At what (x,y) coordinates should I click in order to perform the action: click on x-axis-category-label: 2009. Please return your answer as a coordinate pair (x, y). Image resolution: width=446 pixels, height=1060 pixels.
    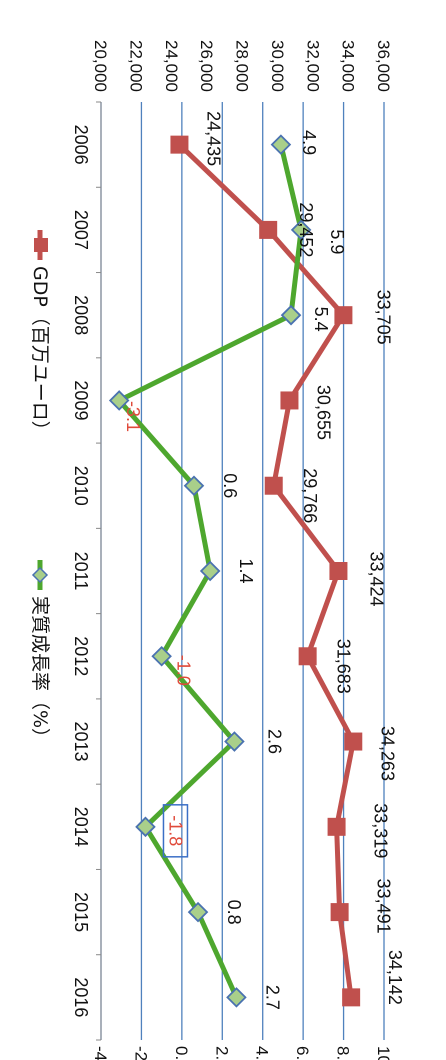
    Looking at the image, I should click on (81, 400).